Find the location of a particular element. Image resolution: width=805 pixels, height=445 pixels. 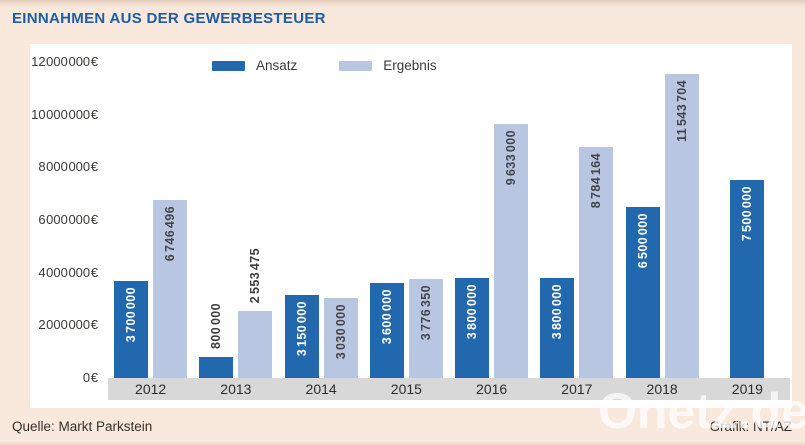

x-tick-label-2017: 2017 is located at coordinates (577, 389).